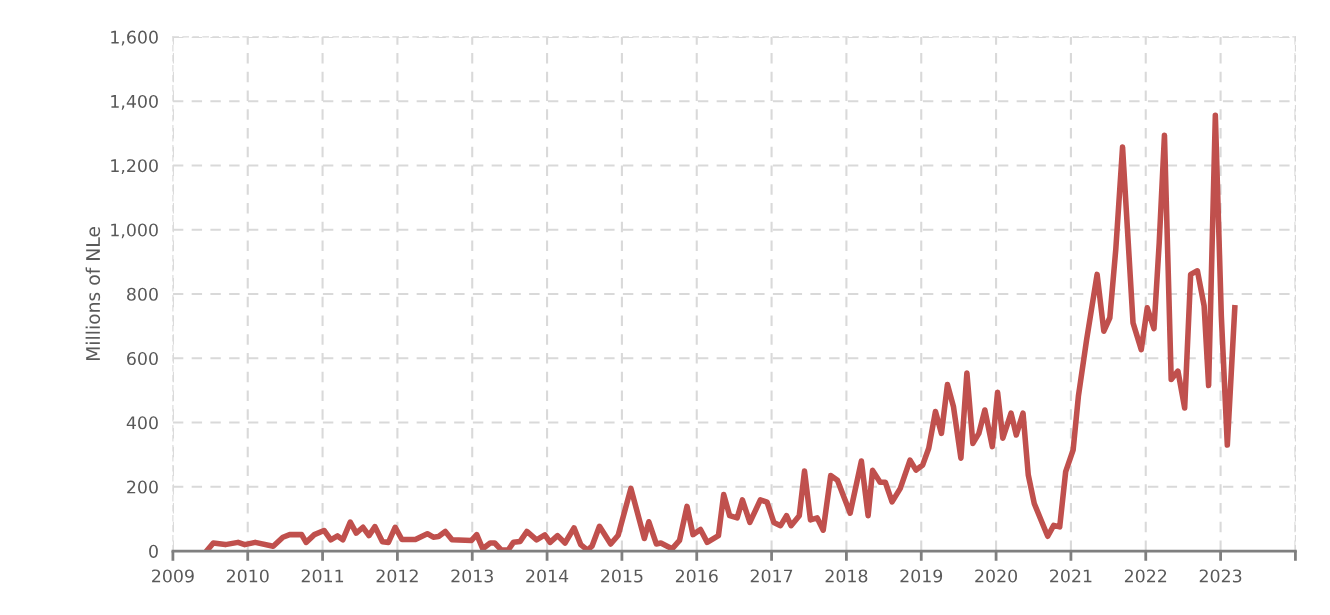 This screenshot has height=615, width=1330. I want to click on y-tick-label: 600, so click(142, 358).